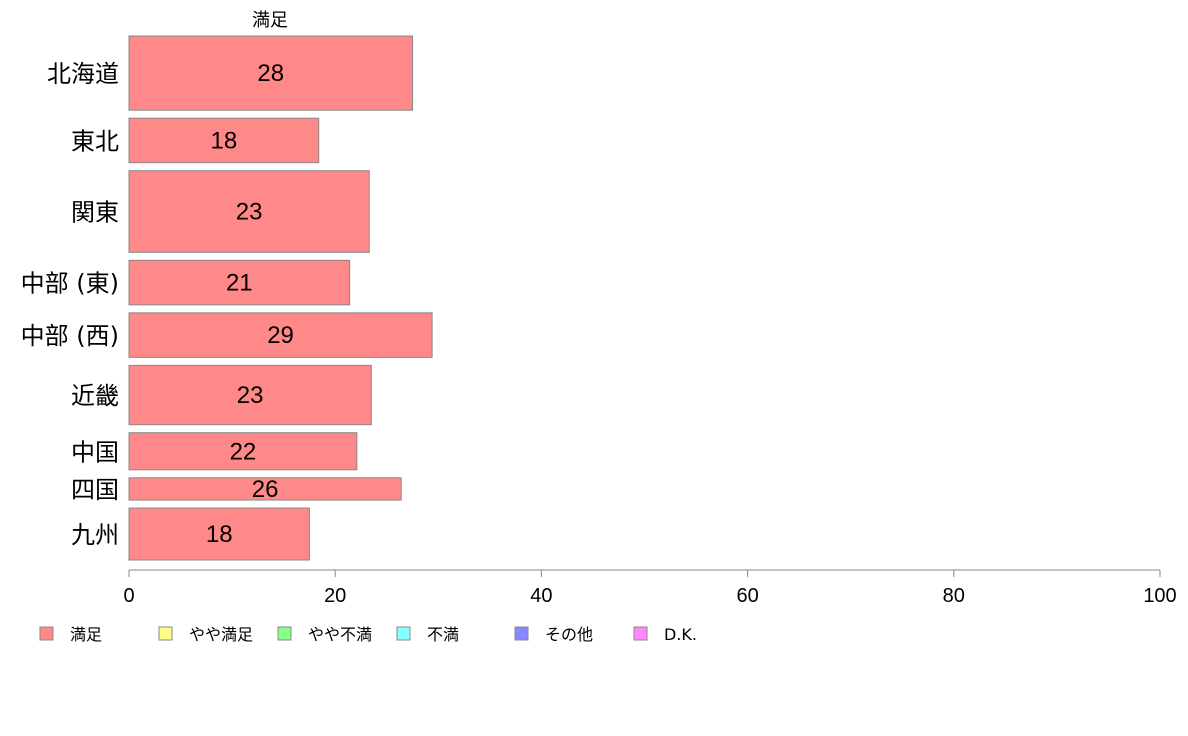 This screenshot has height=736, width=1188. I want to click on category-label: 九州, so click(95, 535).